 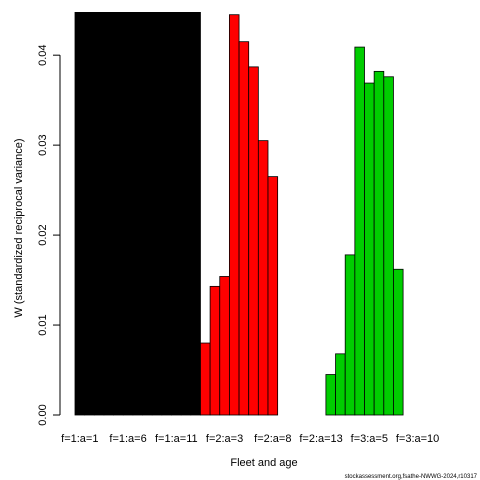 I want to click on y-tick-label: 0.01, so click(x=43, y=324).